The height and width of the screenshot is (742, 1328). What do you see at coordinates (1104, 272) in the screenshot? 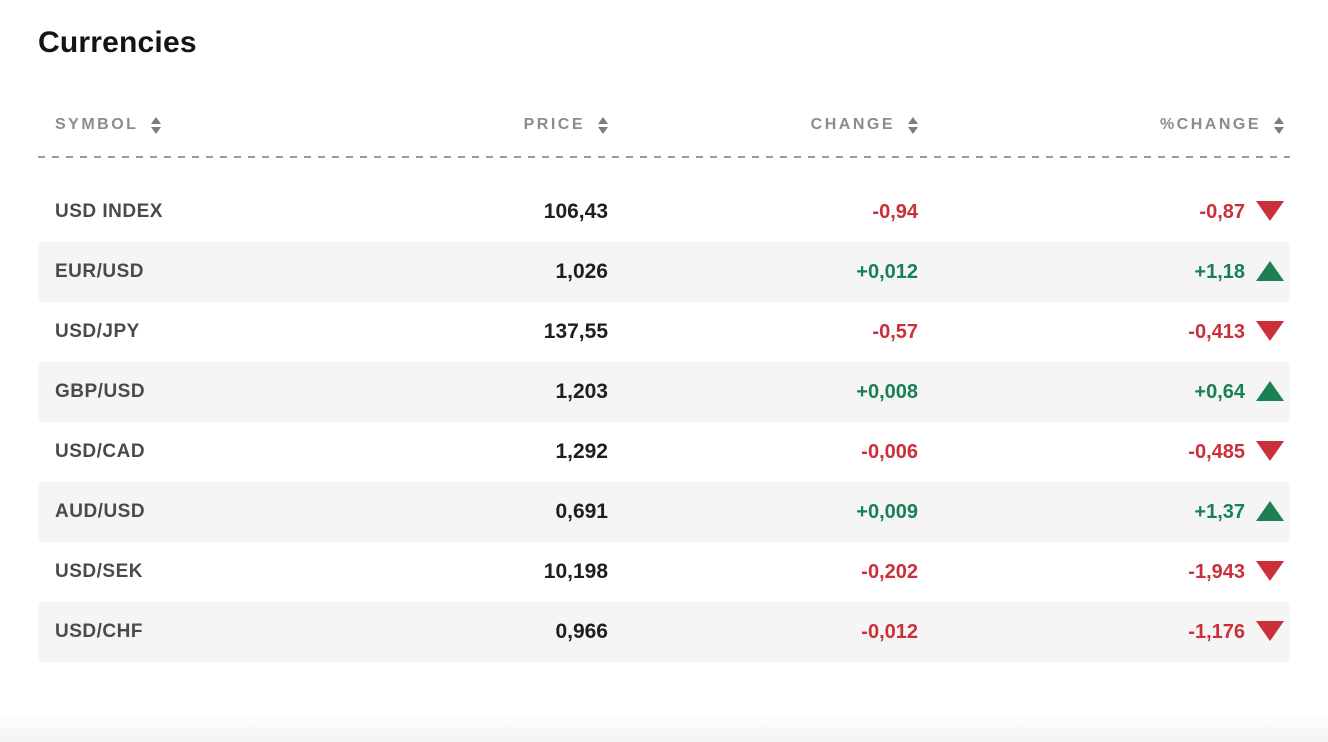
I see `pct-change-cell: +1,18` at bounding box center [1104, 272].